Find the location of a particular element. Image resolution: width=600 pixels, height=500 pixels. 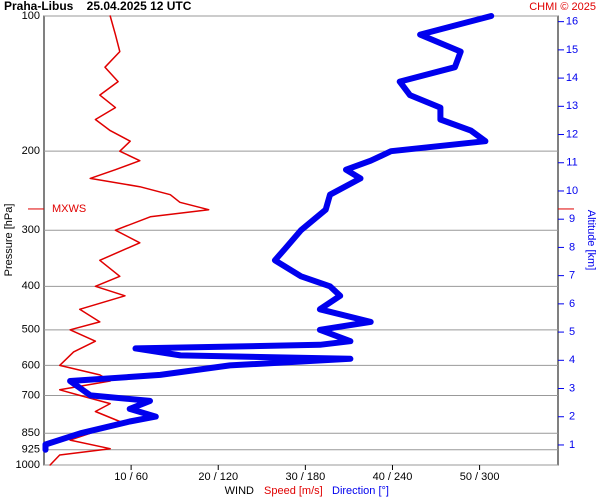

x-axis-label-direction: Direction [°] is located at coordinates (360, 491).